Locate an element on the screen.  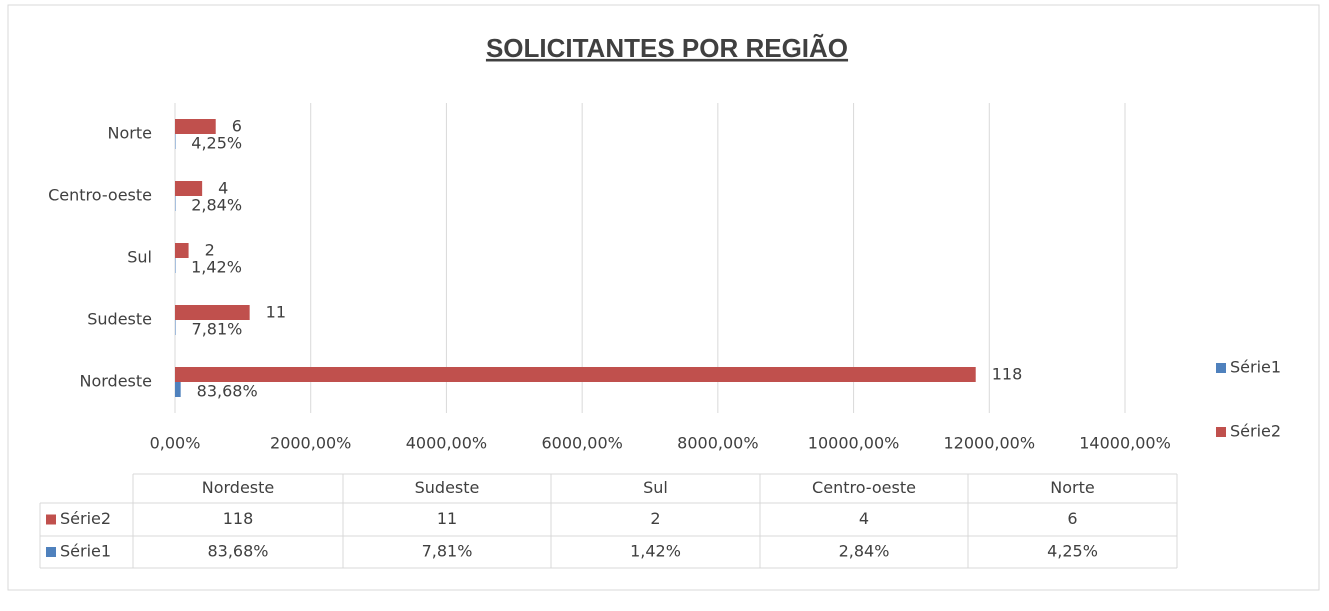
legend-label: Série2 is located at coordinates (1255, 431).